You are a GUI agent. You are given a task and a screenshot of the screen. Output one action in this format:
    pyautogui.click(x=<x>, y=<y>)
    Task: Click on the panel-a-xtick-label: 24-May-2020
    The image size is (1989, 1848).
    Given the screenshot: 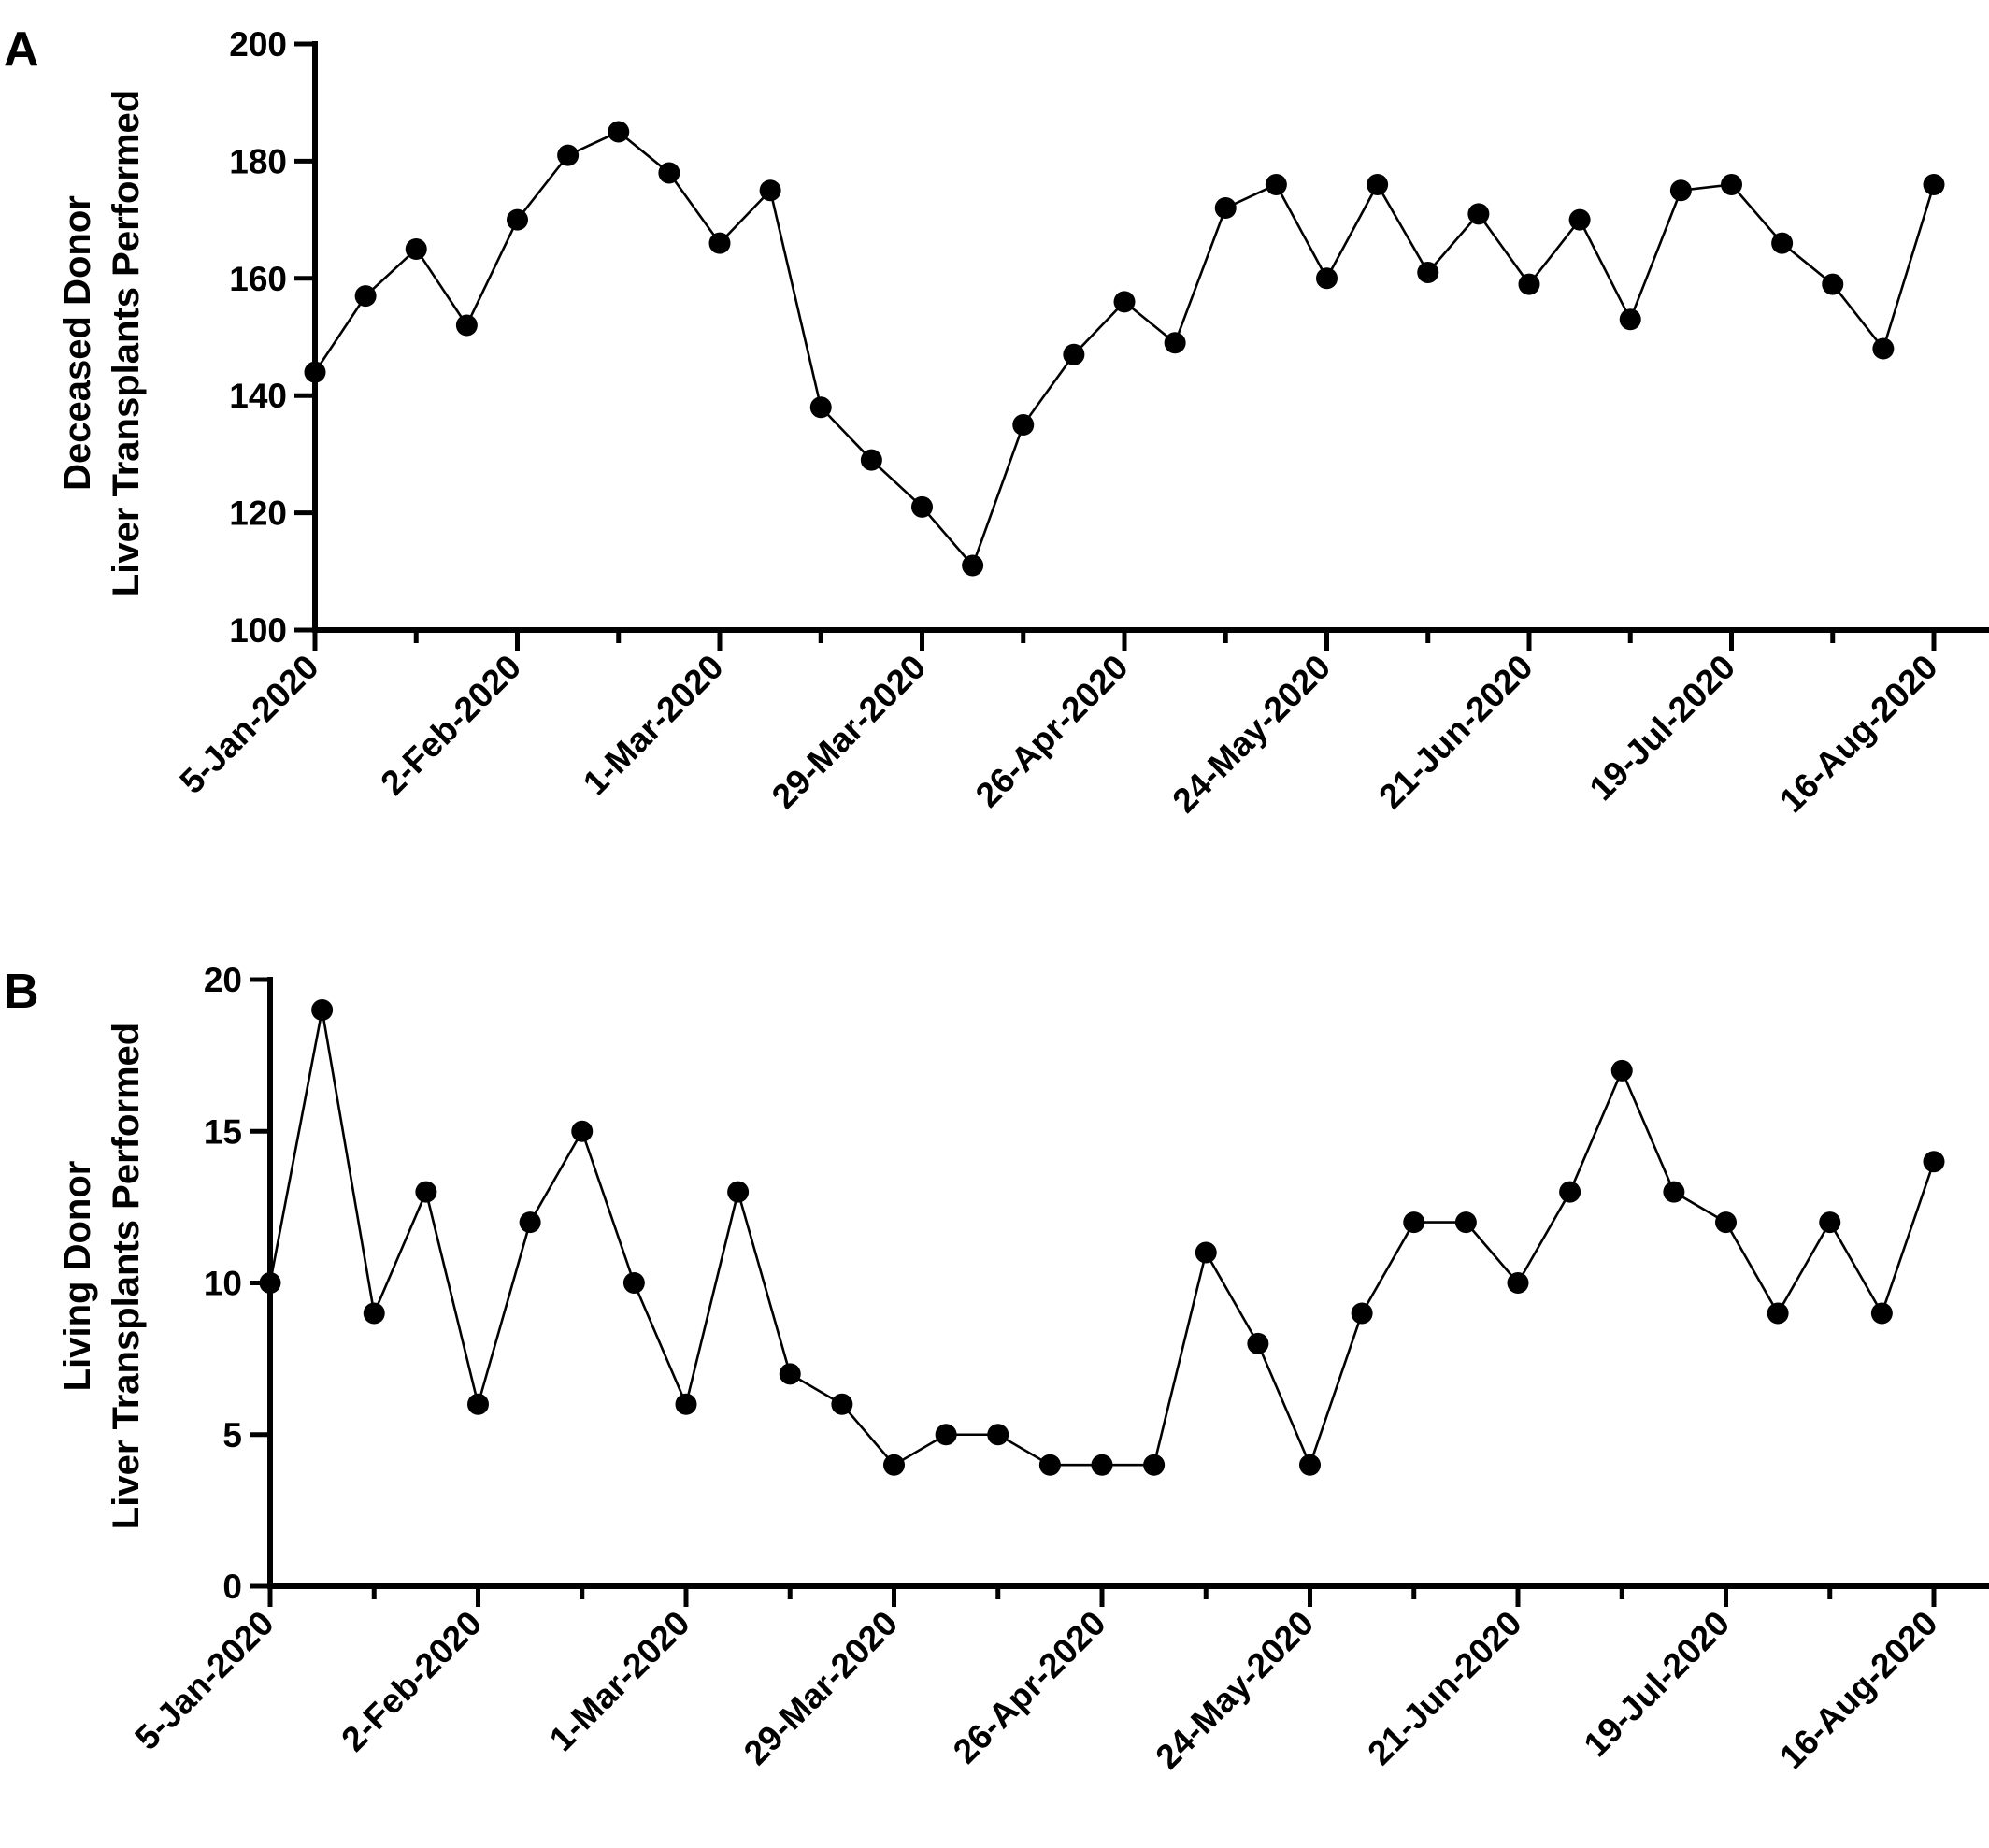 What is the action you would take?
    pyautogui.click(x=1252, y=734)
    